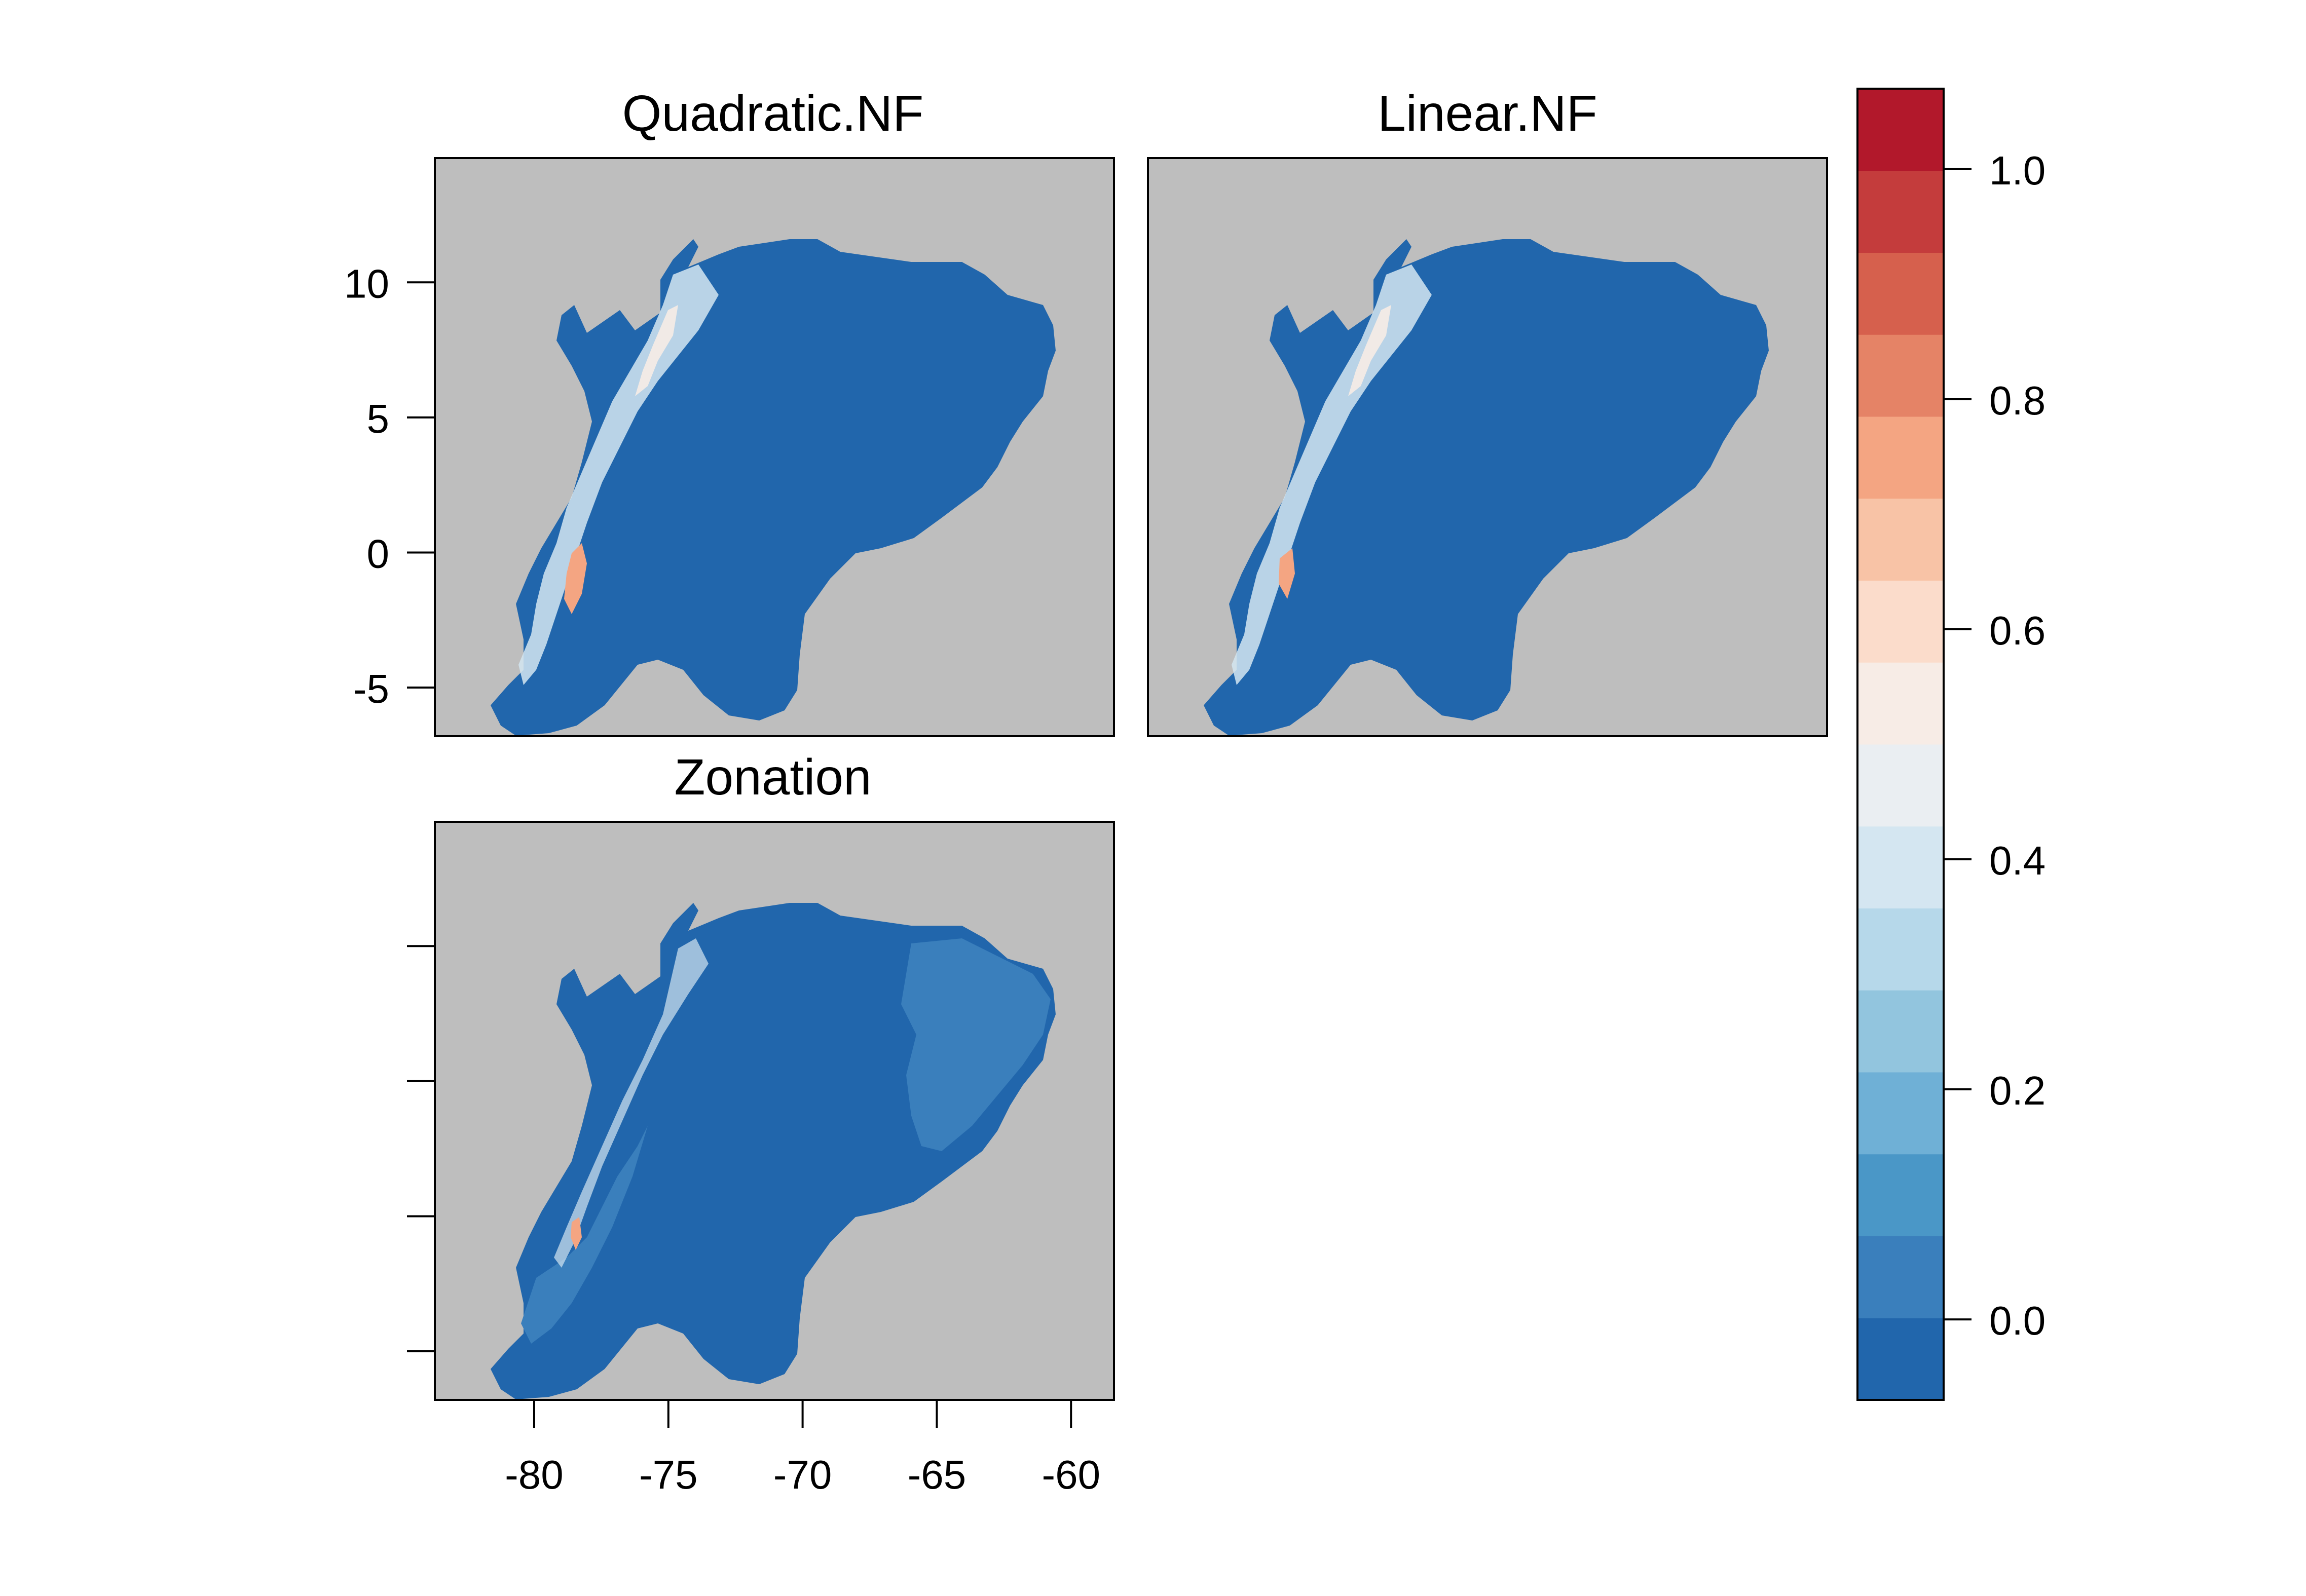 The height and width of the screenshot is (1596, 2306). Describe the element at coordinates (389, 486) in the screenshot. I see `y-axis-top: 10 5 0 -5` at that location.